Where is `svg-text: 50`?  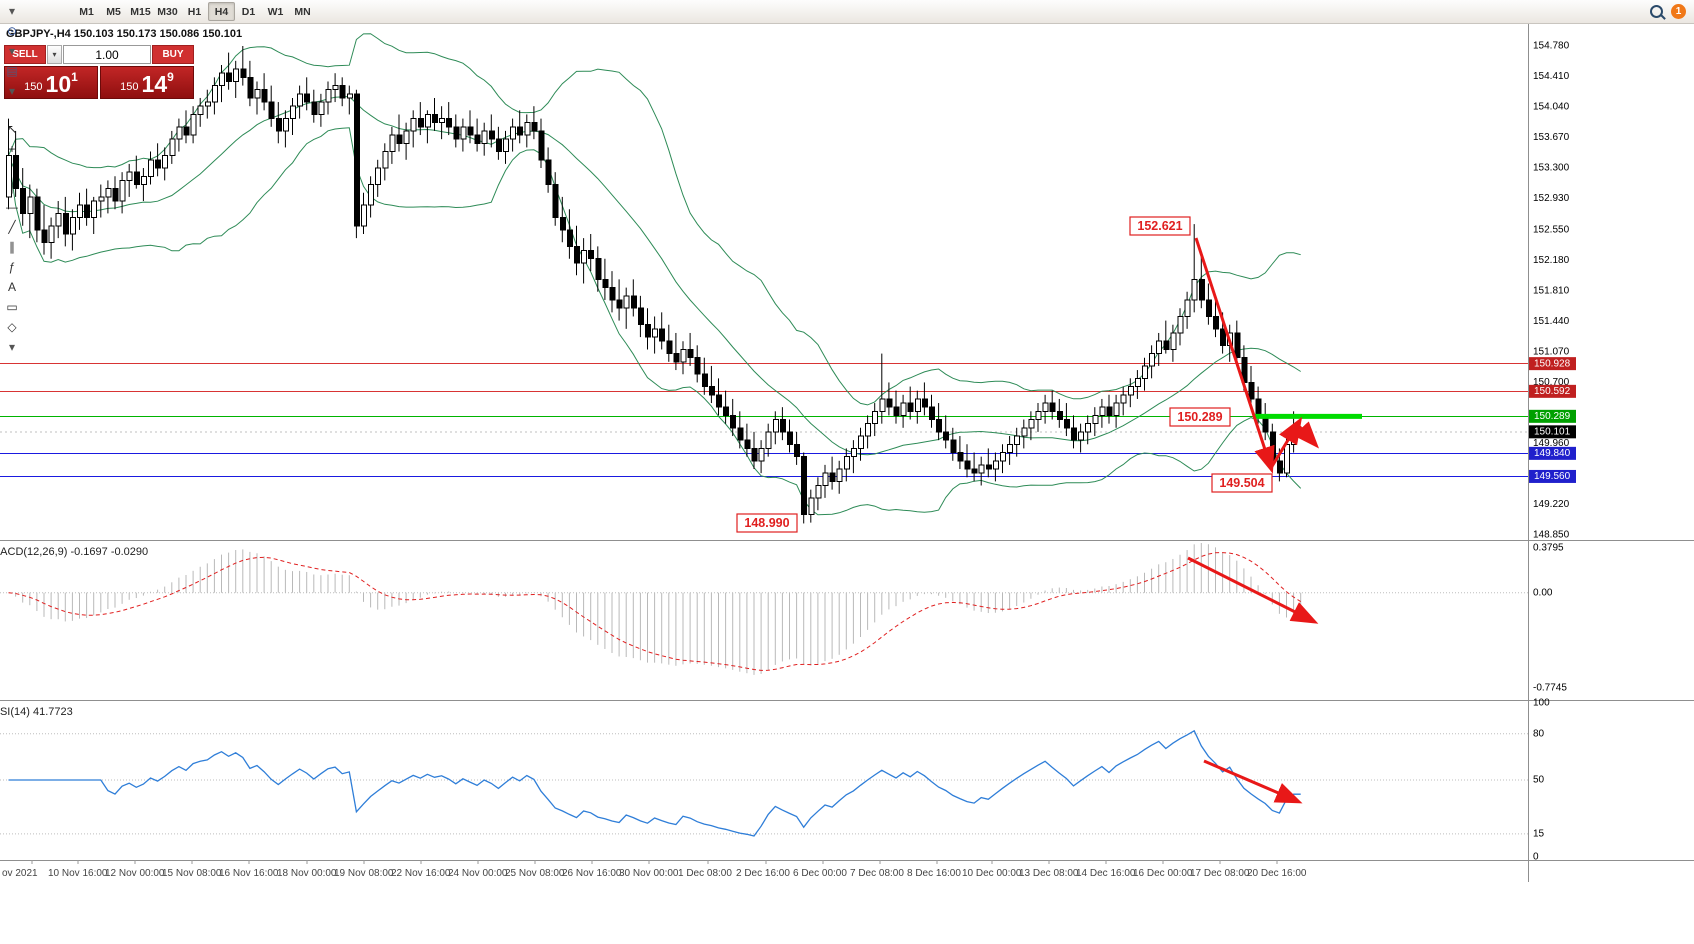 svg-text: 50 is located at coordinates (1539, 780).